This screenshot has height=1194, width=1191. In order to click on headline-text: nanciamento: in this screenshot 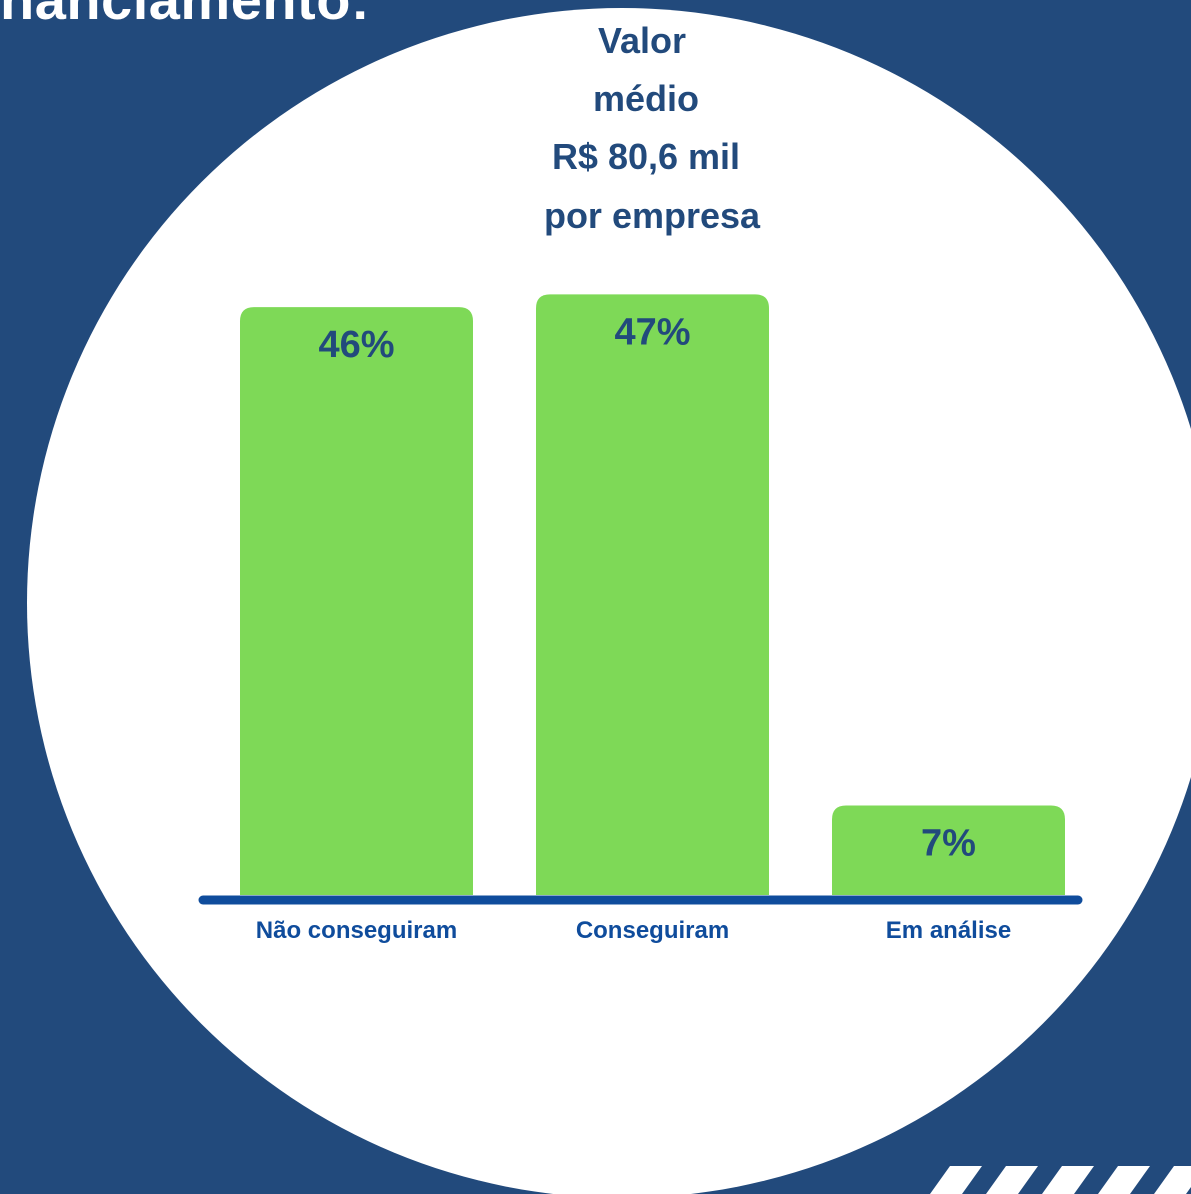, I will do `click(185, 16)`.